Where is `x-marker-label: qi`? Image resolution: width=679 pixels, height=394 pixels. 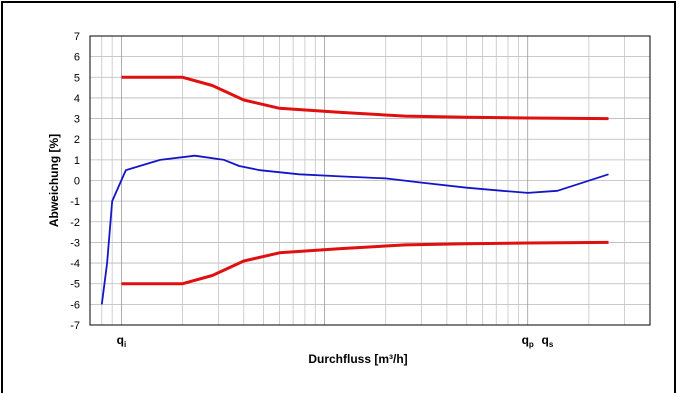 x-marker-label: qi is located at coordinates (122, 341).